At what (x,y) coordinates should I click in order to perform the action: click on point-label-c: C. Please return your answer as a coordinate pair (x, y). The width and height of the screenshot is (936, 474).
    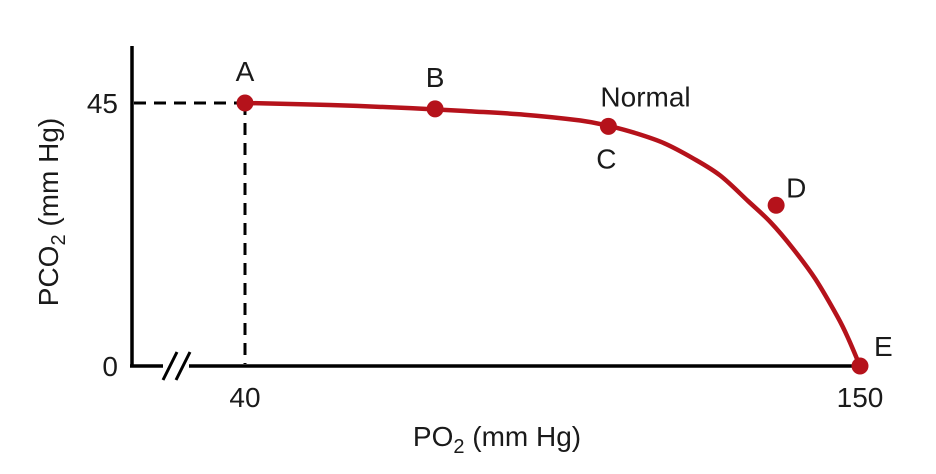
    Looking at the image, I should click on (606, 158).